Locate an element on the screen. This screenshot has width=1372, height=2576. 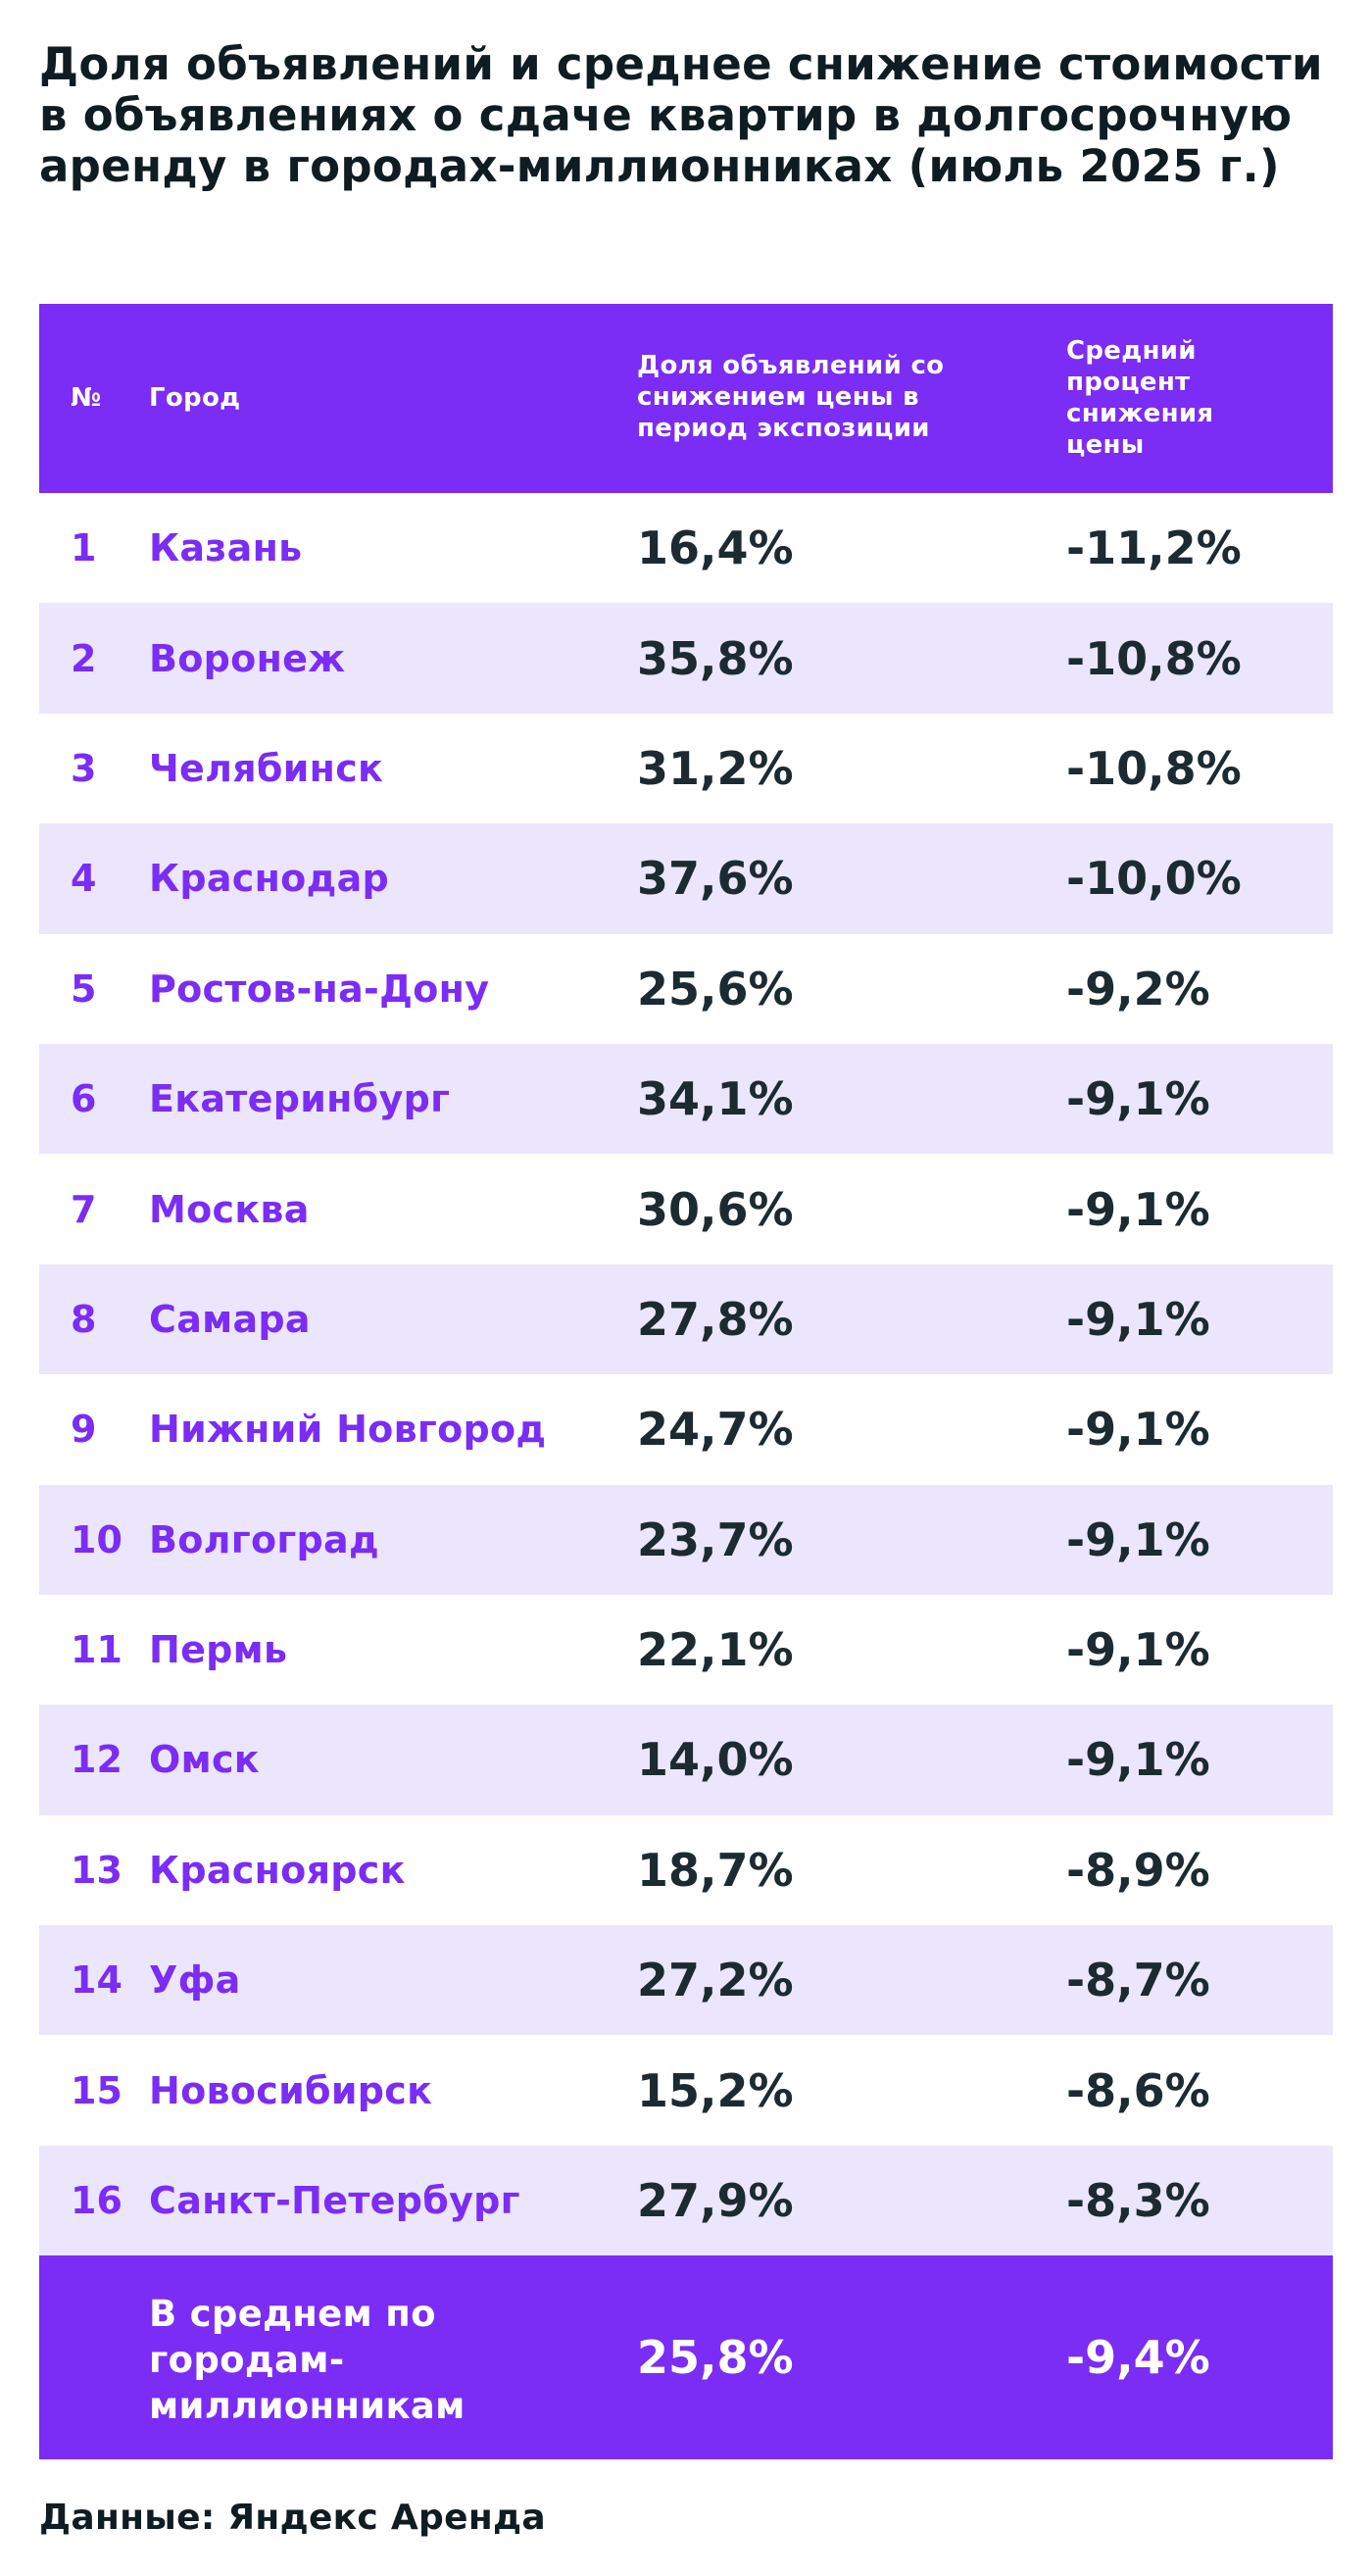
table-row: 13 Красноярск 18,7% -8,9% is located at coordinates (686, 1870).